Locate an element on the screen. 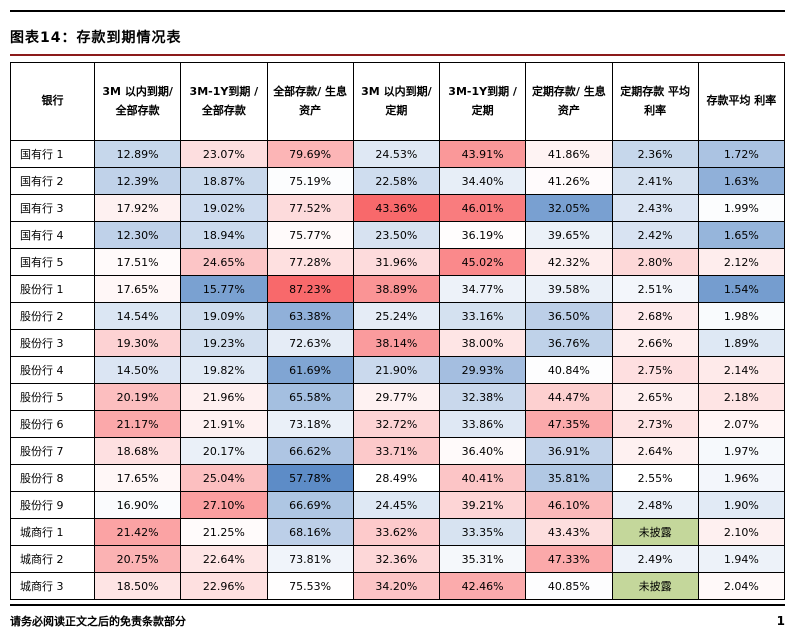 The width and height of the screenshot is (795, 638). value-cell: 32.36% is located at coordinates (396, 559).